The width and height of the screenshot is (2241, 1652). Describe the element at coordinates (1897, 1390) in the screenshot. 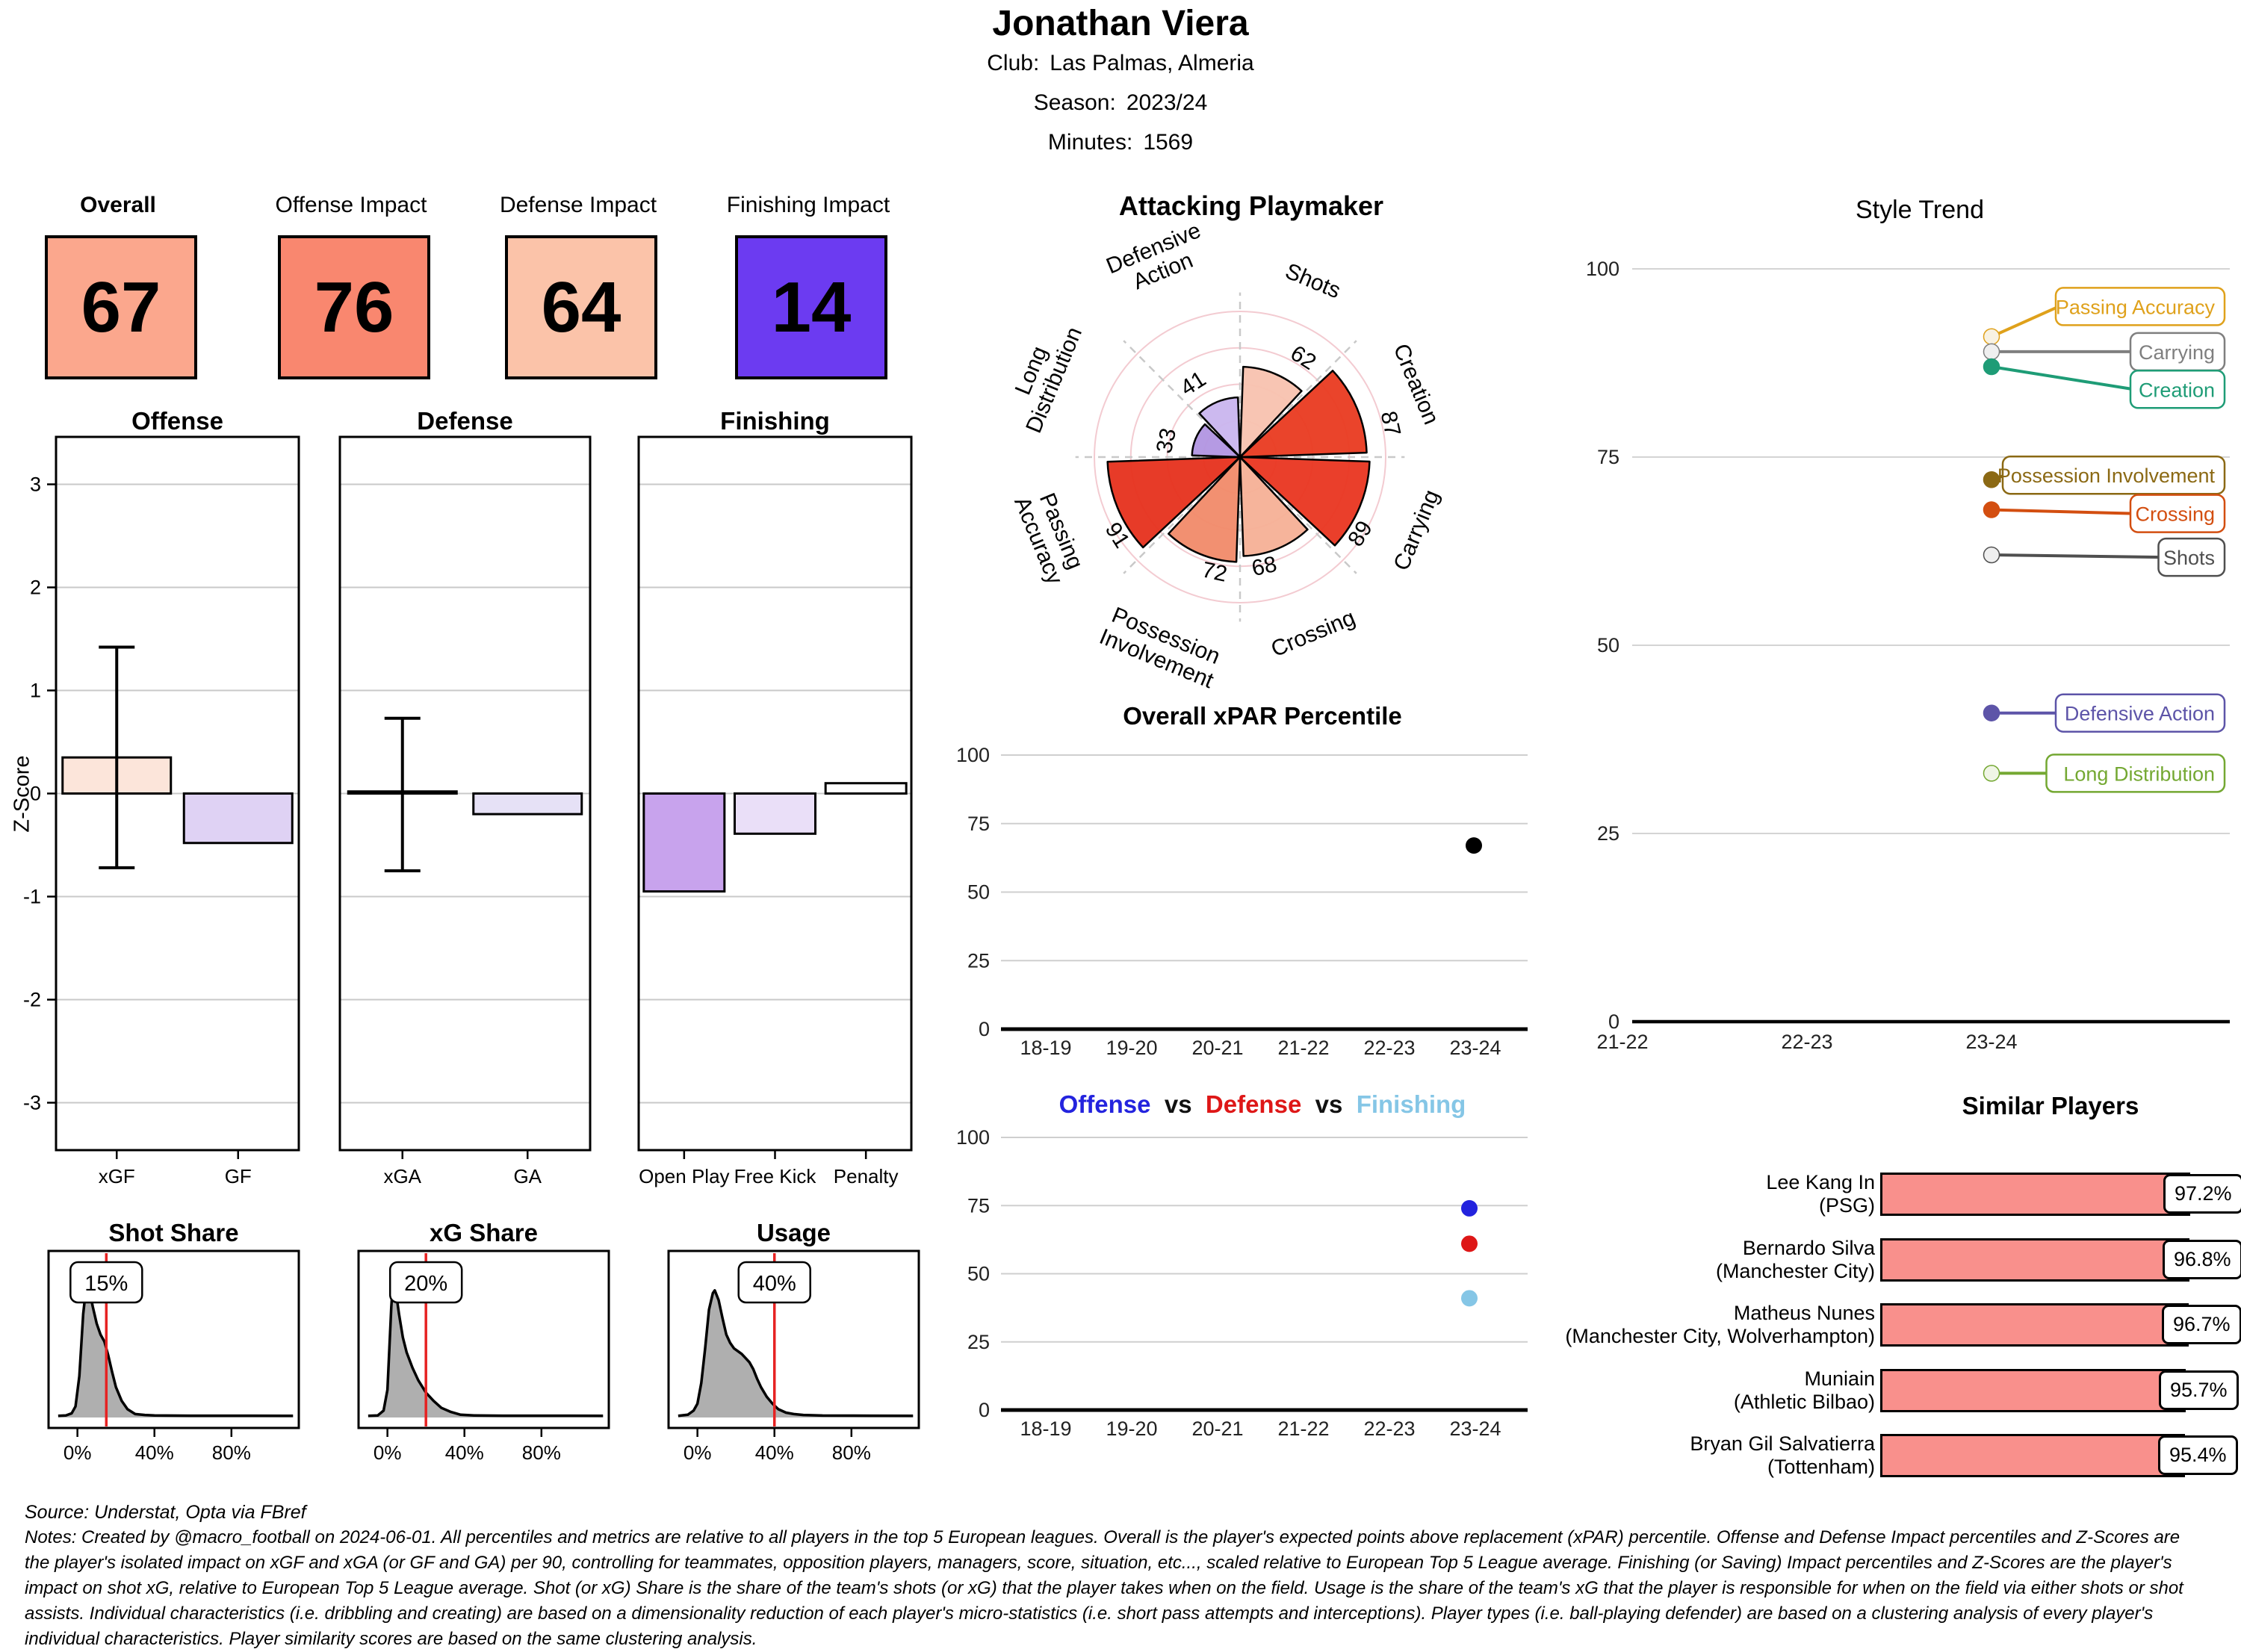

I see `similar-player-row: Muniain (Athletic Bilbao) 95.7%` at that location.